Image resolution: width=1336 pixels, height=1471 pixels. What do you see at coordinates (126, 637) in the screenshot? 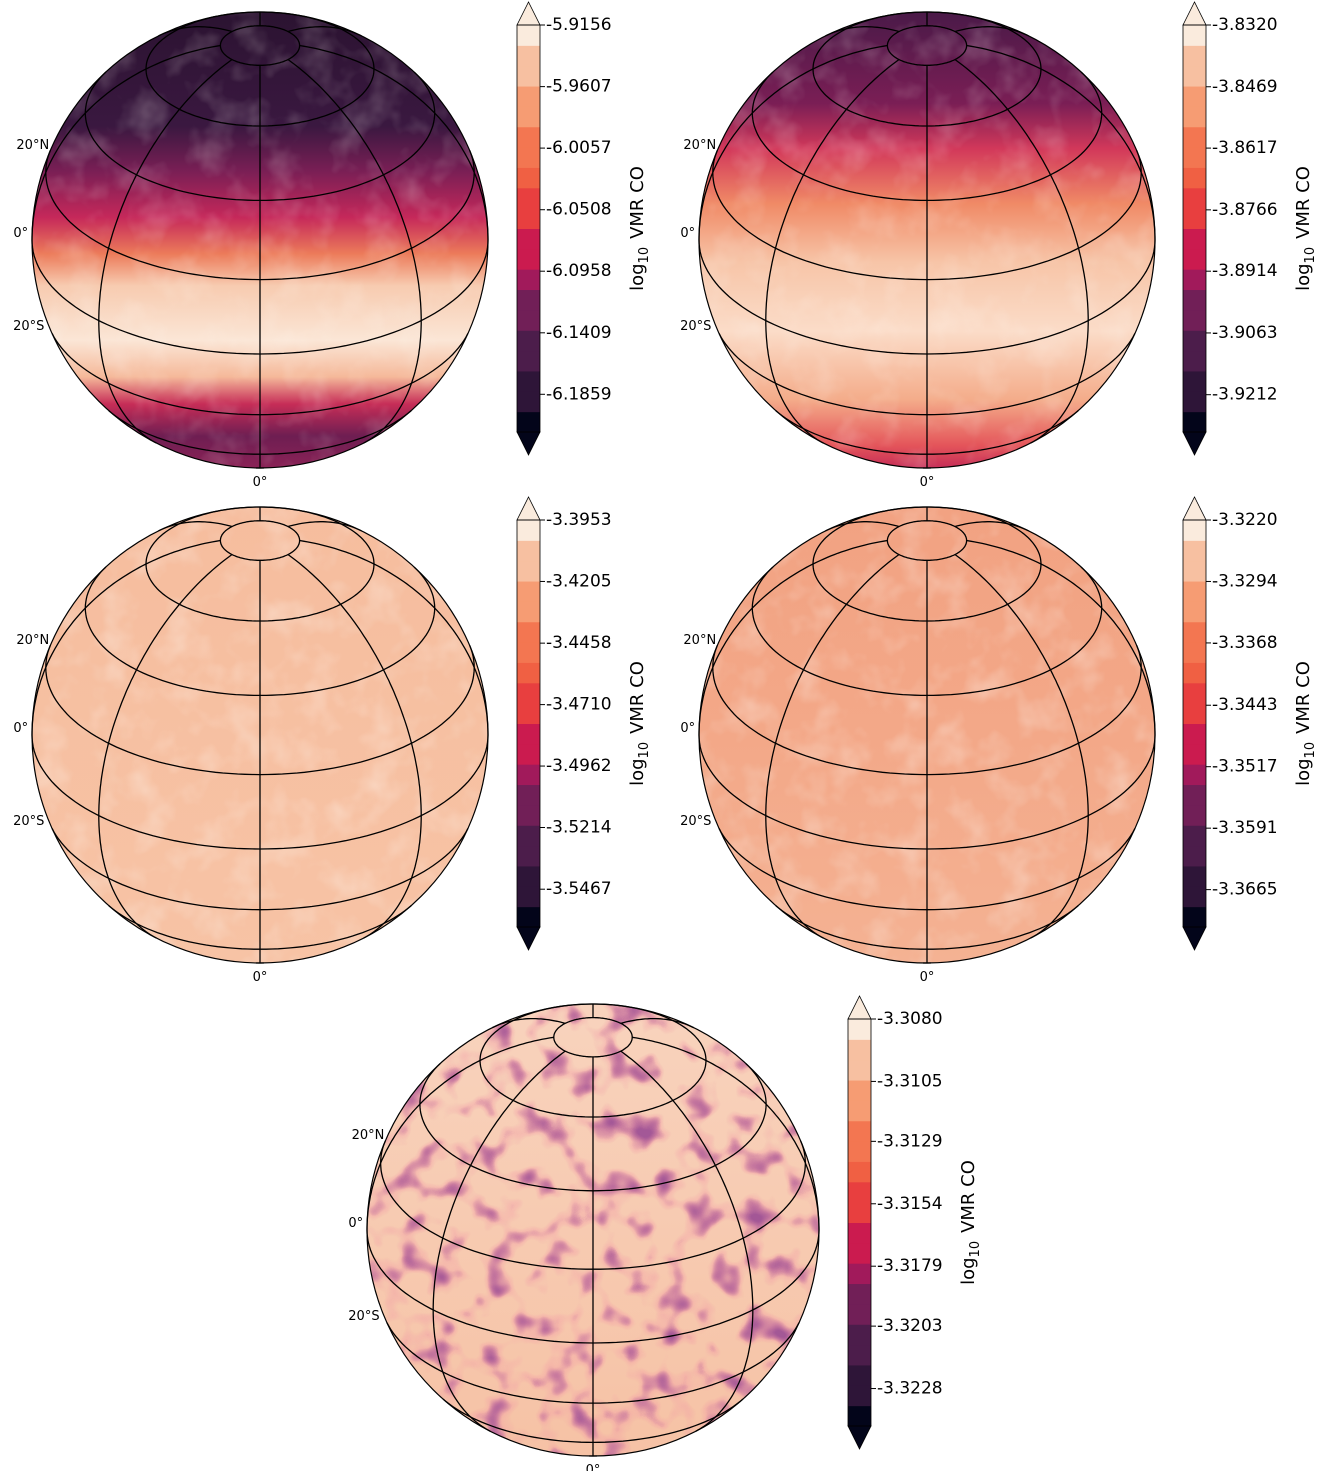
I see `graticule` at bounding box center [126, 637].